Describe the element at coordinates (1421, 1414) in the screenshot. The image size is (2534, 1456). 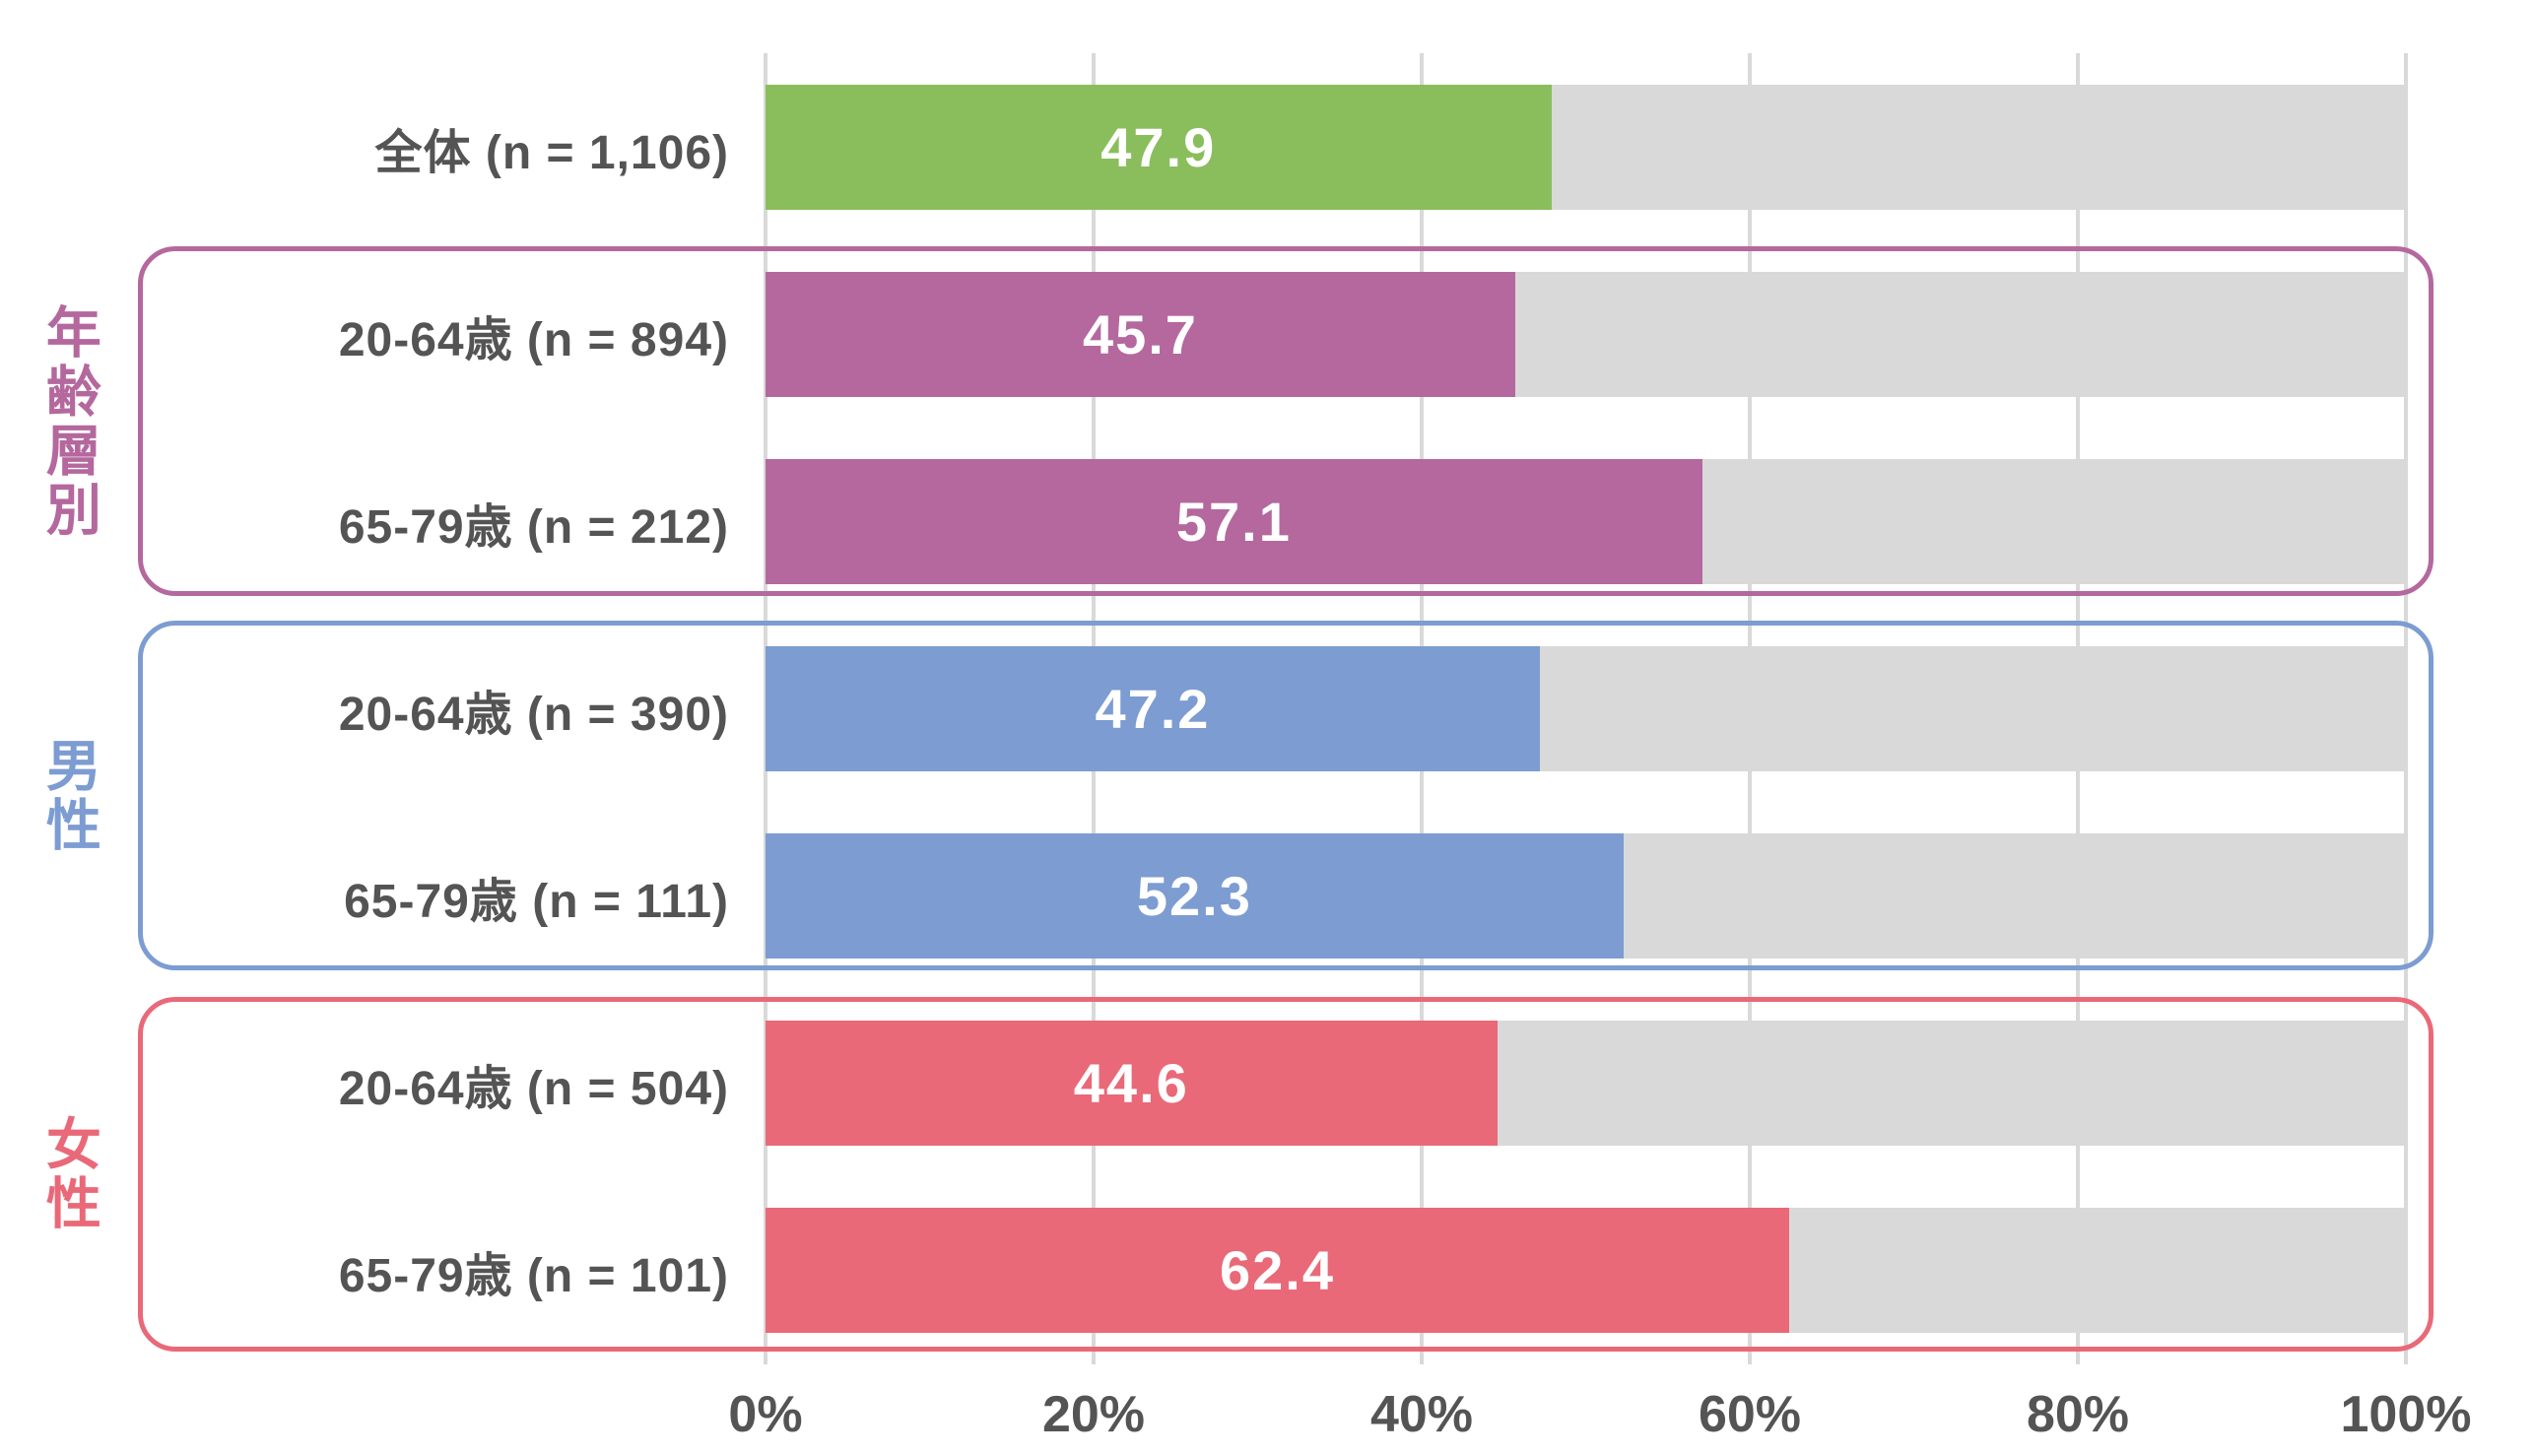
I see `x-axis-tick-40: 40%` at that location.